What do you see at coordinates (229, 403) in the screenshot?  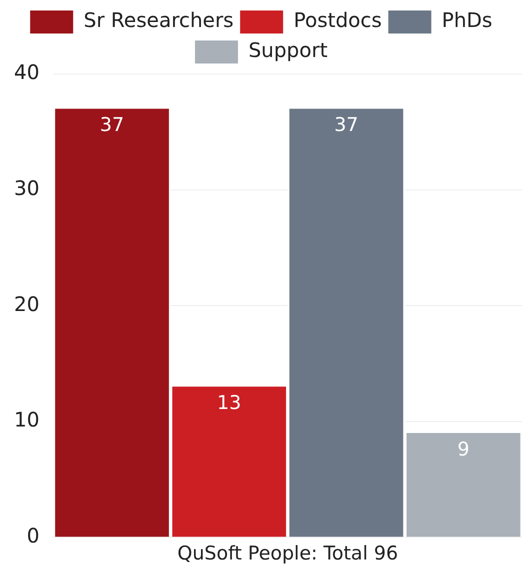 I see `data-label: 13` at bounding box center [229, 403].